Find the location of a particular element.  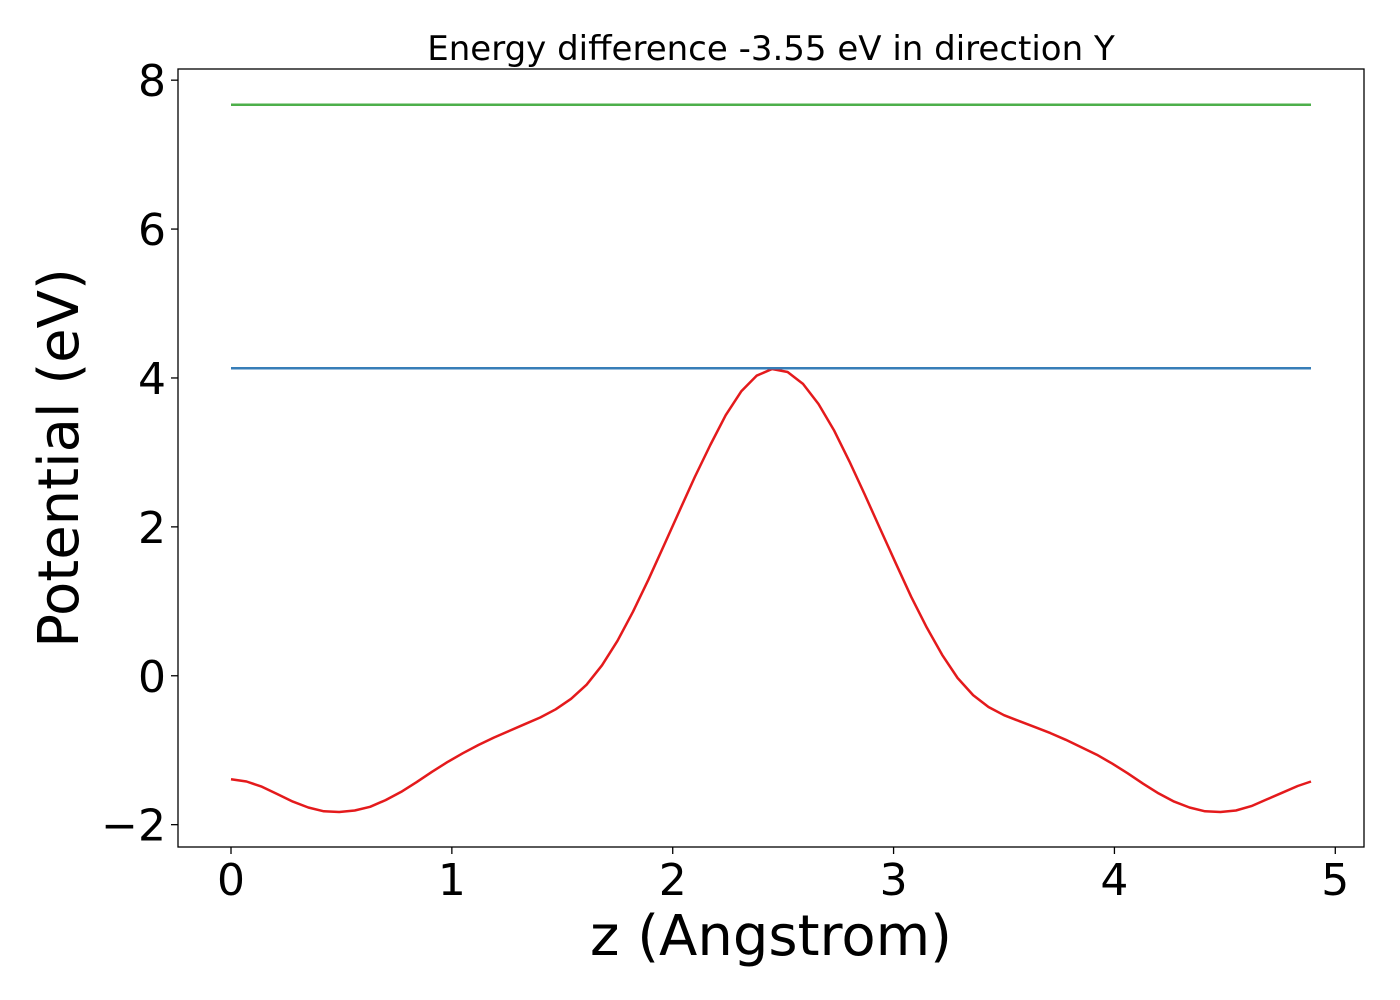

y-tick-label: 8 is located at coordinates (152, 81).